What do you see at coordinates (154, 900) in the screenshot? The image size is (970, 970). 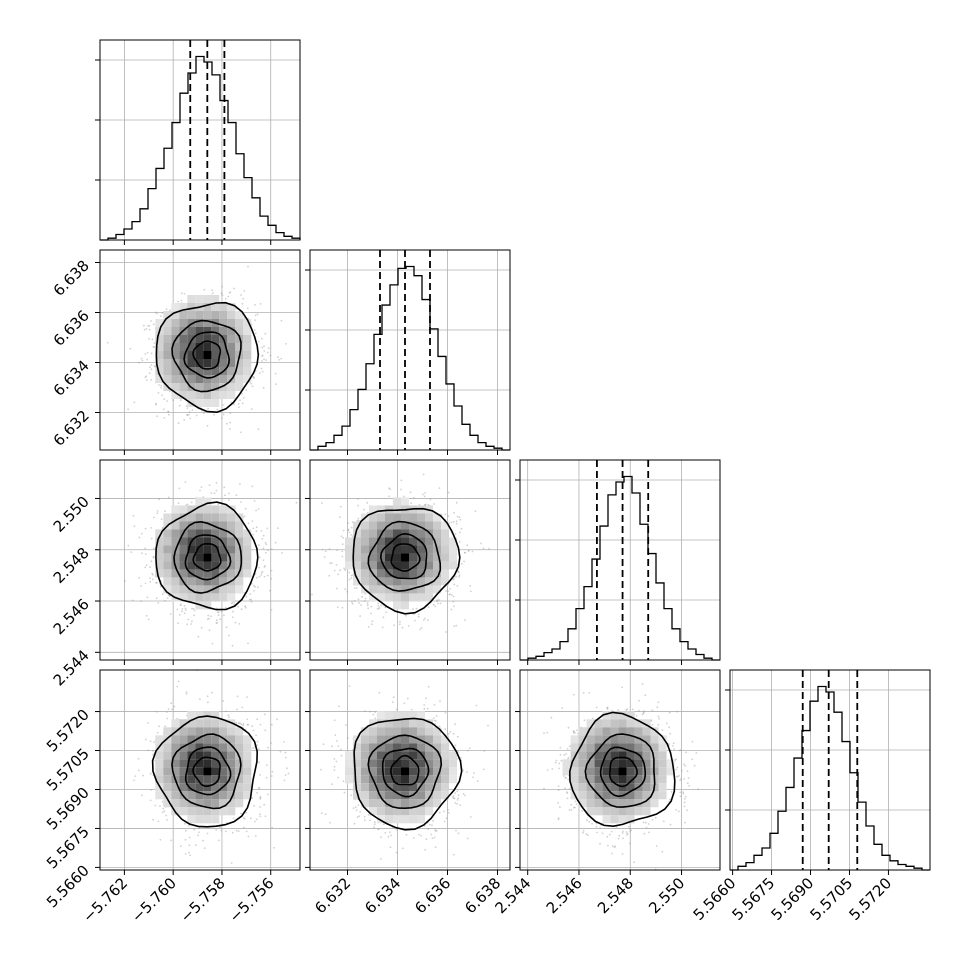 I see `x-tick-label: −5.760` at bounding box center [154, 900].